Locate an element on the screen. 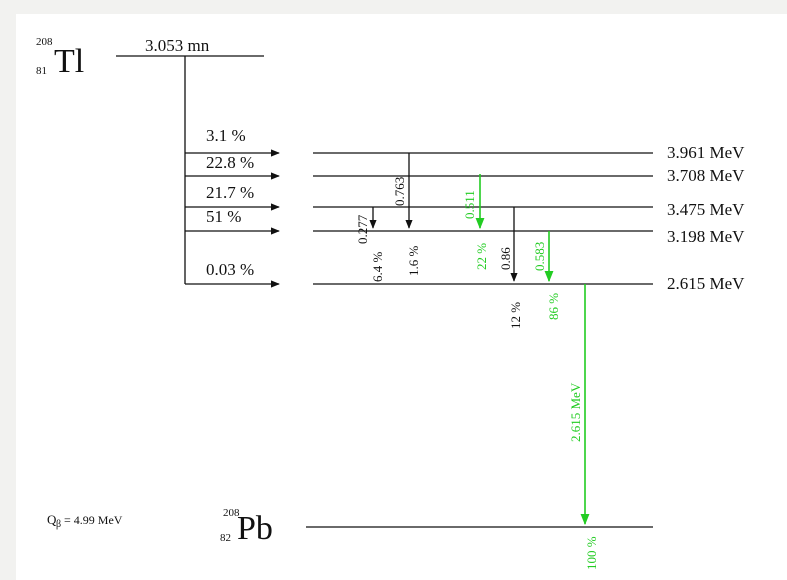 The width and height of the screenshot is (787, 580). gamma-energy-0583: 0.583 is located at coordinates (539, 256).